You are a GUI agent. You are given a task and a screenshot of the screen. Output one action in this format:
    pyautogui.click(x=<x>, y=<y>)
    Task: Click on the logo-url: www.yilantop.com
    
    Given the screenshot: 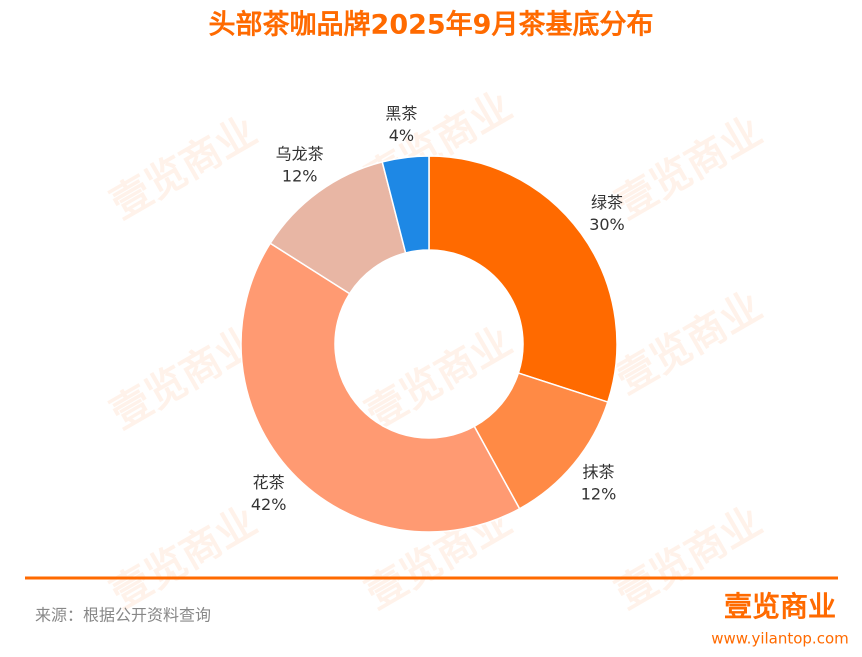 What is the action you would take?
    pyautogui.click(x=780, y=639)
    